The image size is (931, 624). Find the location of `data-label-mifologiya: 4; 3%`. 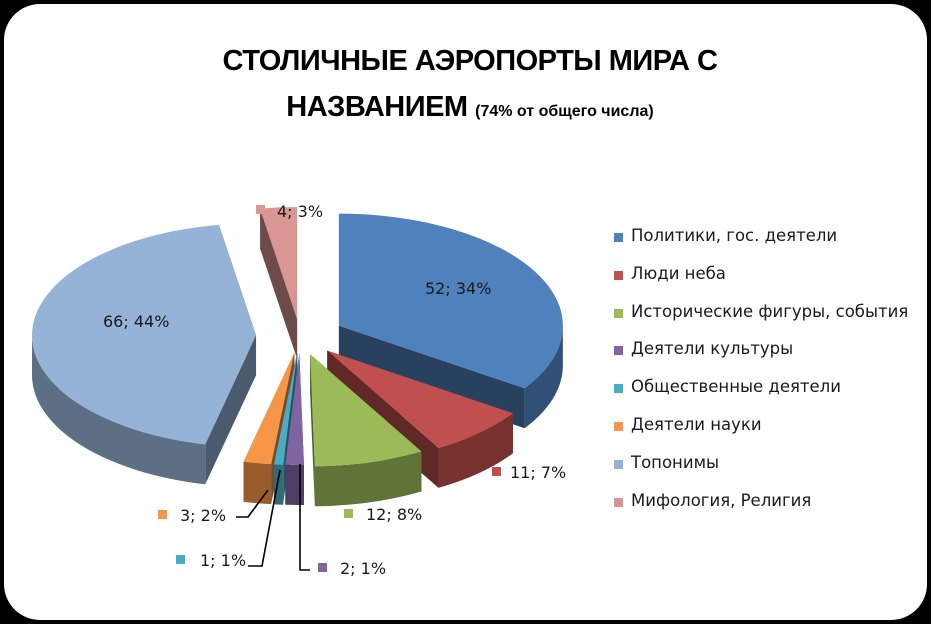

data-label-mifologiya: 4; 3% is located at coordinates (289, 211).